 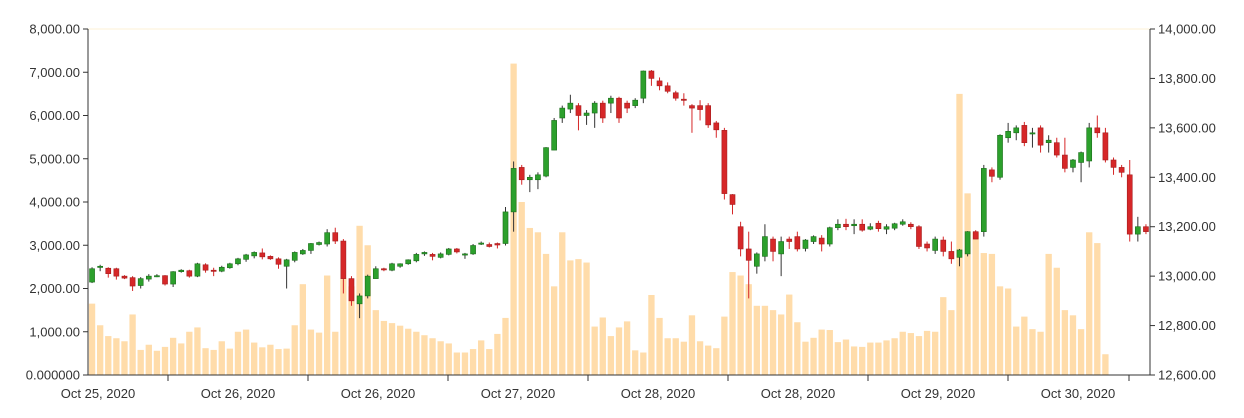 What do you see at coordinates (1078, 393) in the screenshot?
I see `x-axis-tick-label: Oct 30, 2020` at bounding box center [1078, 393].